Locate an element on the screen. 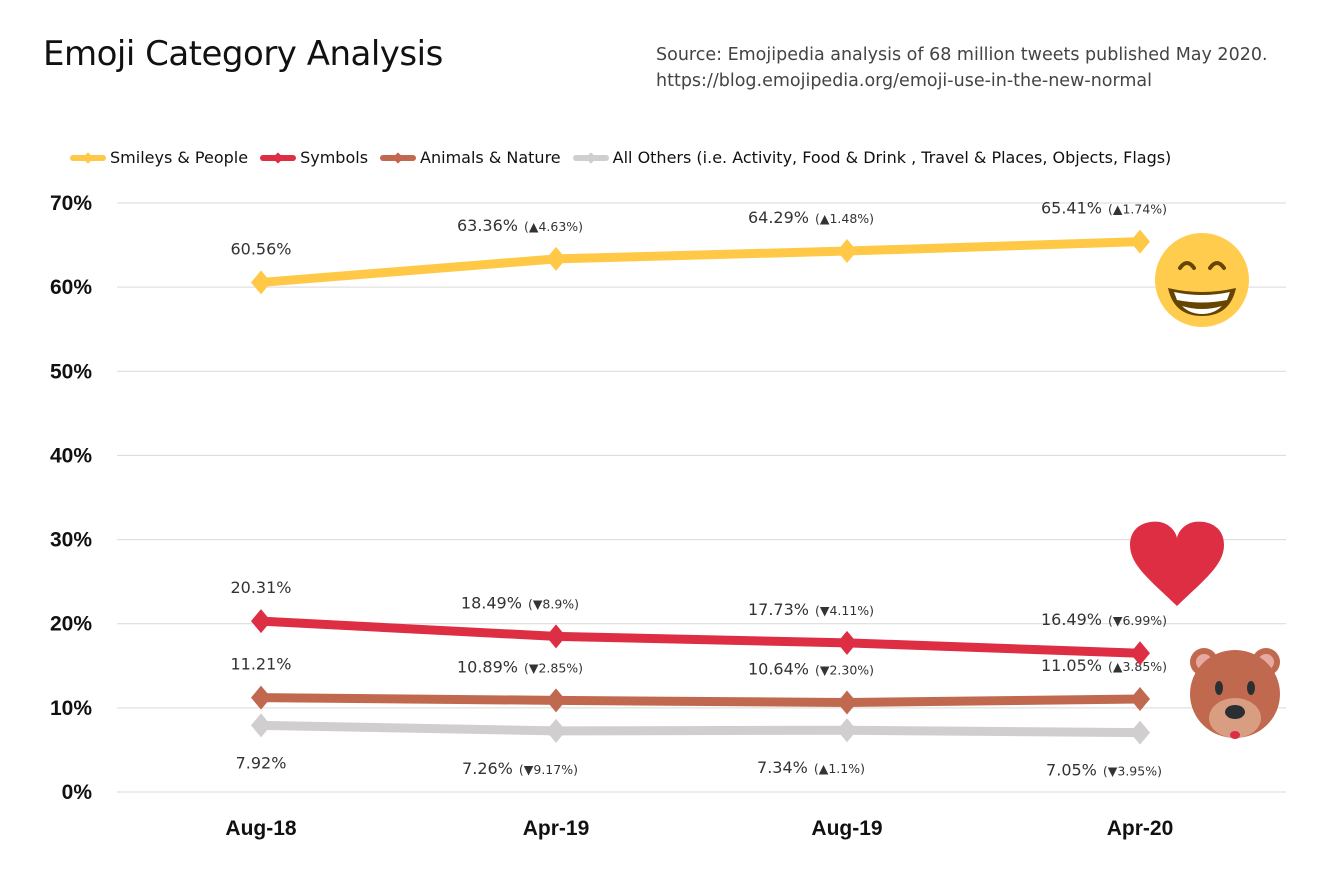  legend-item: Smileys & People is located at coordinates (159, 157).